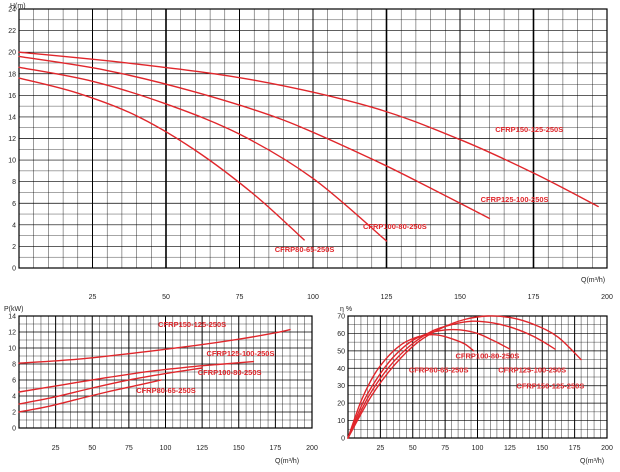 The height and width of the screenshot is (472, 620). Describe the element at coordinates (341, 369) in the screenshot. I see `efficiency-y-tick-label: 40` at that location.